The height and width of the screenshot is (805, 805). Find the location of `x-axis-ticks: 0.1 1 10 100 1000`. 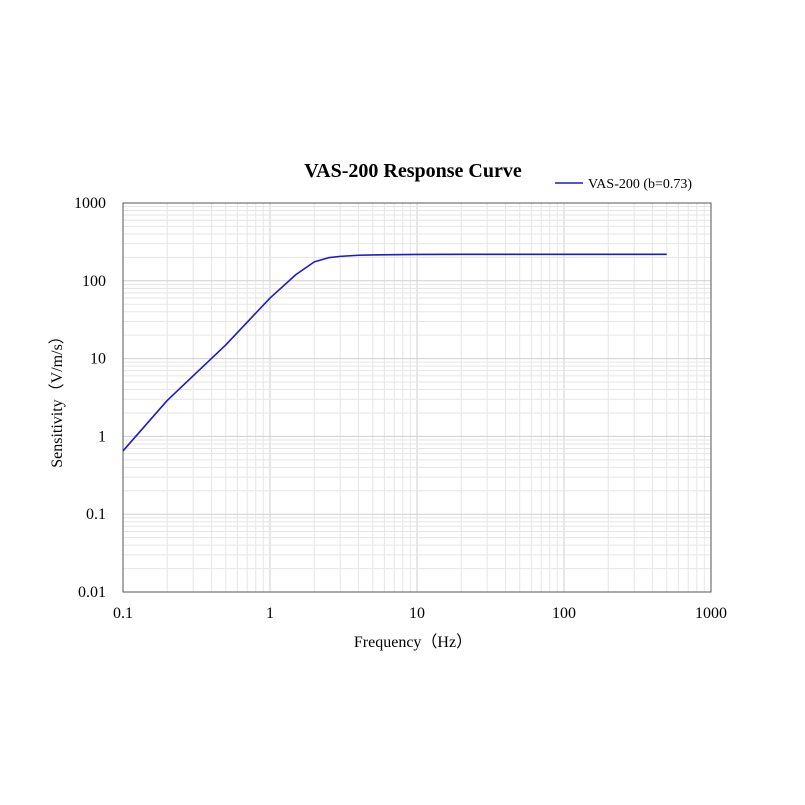

x-axis-ticks: 0.1 1 10 100 1000 is located at coordinates (420, 613).